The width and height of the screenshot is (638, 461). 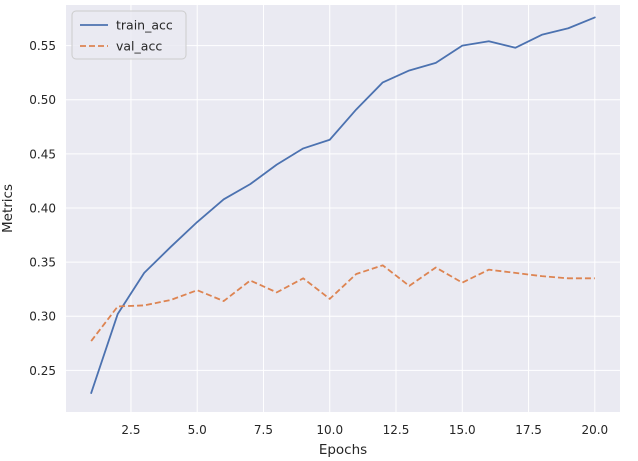 I want to click on x-tick-label: 10.0, so click(x=329, y=430).